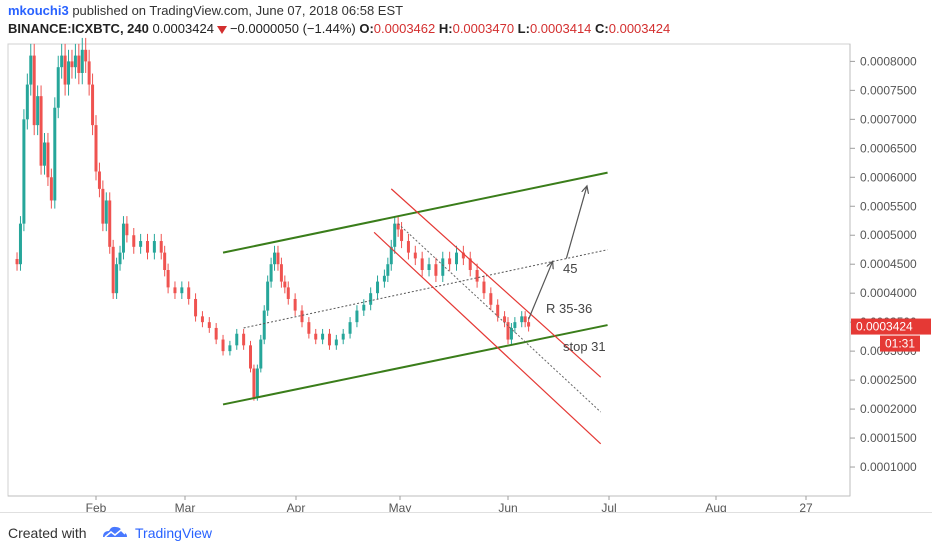 This screenshot has width=932, height=551. I want to click on close-value: 0.0003424, so click(639, 28).